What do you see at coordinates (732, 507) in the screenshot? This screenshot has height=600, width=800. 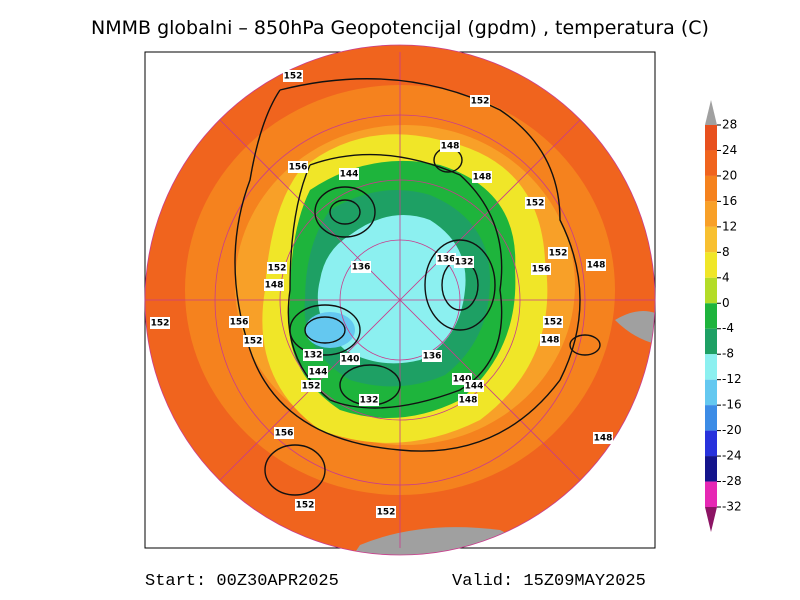 I see `colorbar-tick-label: -32` at bounding box center [732, 507].